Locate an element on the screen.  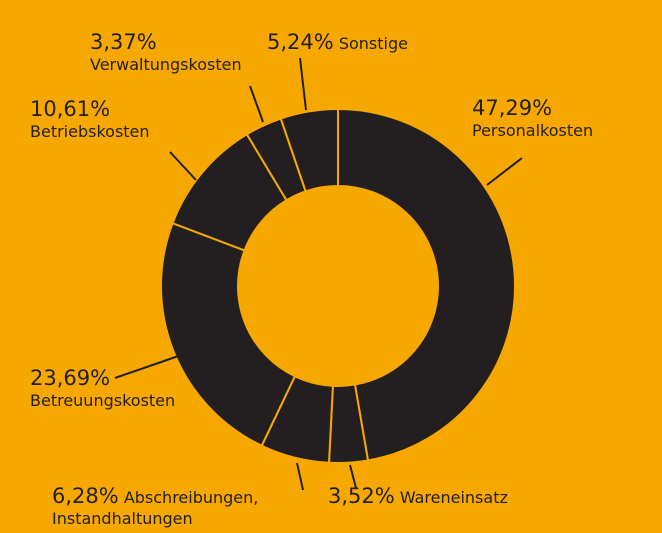
value-label: 3,37% is located at coordinates (123, 42).